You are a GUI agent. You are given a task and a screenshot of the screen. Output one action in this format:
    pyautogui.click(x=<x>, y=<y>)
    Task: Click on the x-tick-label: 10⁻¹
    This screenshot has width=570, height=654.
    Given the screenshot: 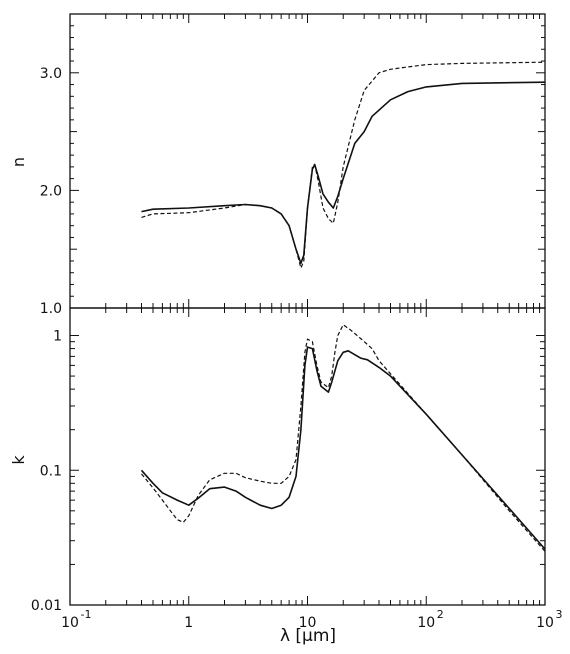 What is the action you would take?
    pyautogui.click(x=76, y=619)
    